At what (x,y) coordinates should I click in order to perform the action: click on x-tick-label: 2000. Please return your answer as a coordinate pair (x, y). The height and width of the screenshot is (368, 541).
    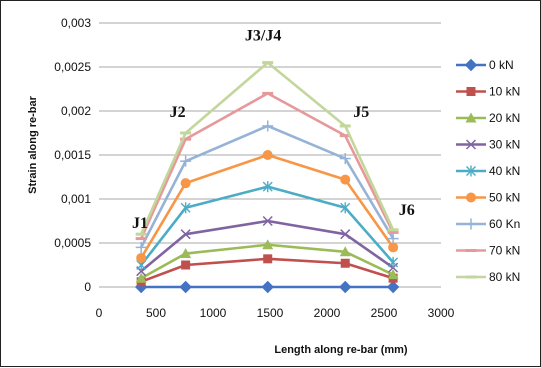
    Looking at the image, I should click on (327, 313).